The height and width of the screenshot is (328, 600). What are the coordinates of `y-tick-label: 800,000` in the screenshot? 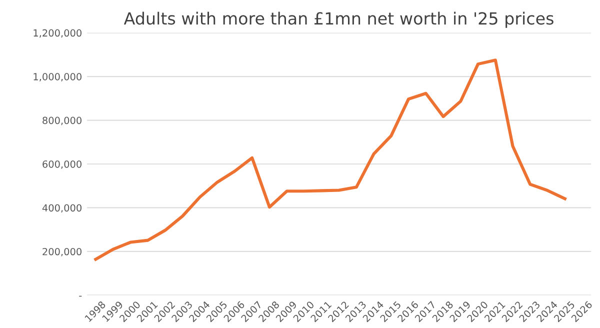 It's located at (62, 121).